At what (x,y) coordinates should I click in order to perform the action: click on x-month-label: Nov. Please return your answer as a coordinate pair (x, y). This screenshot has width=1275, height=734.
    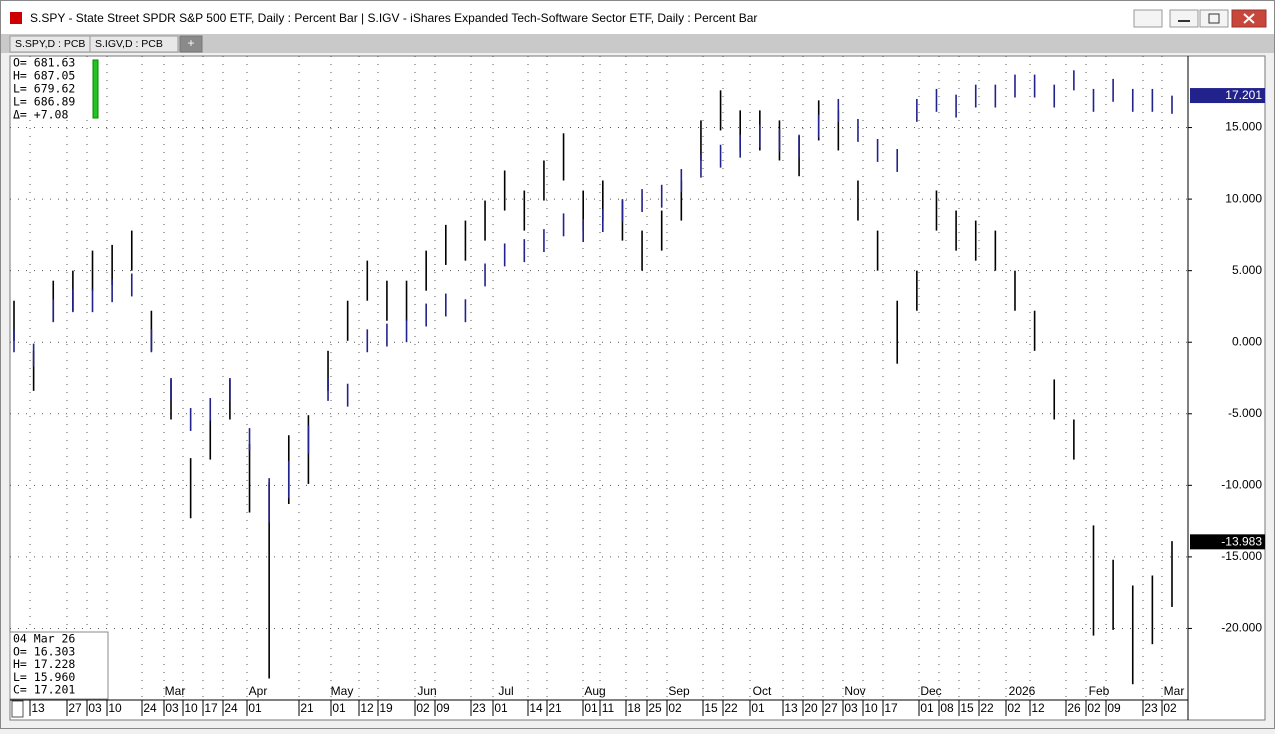
    Looking at the image, I should click on (854, 691).